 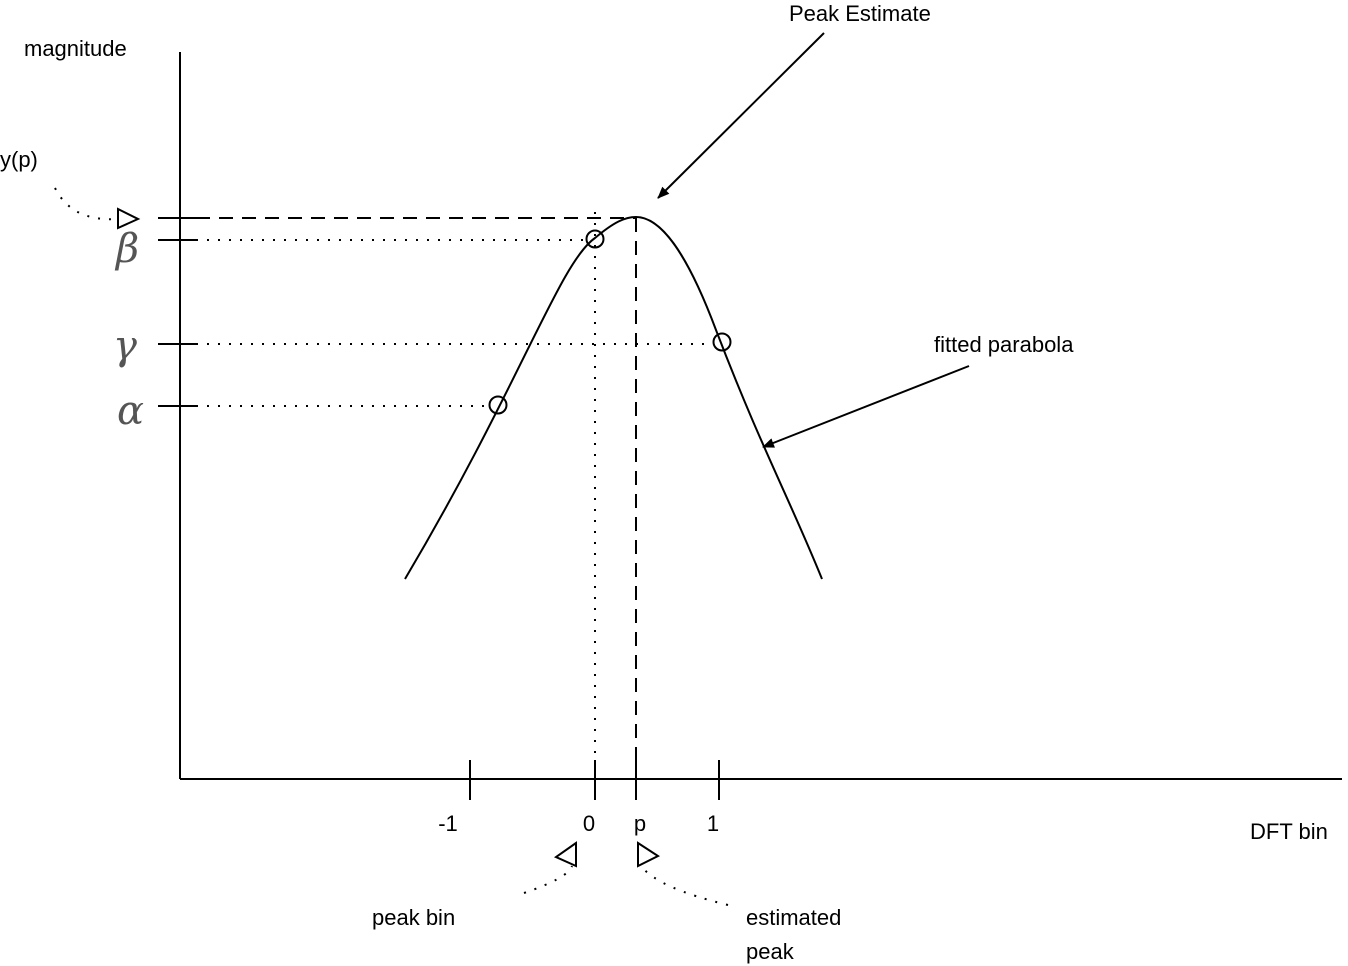 What do you see at coordinates (19, 159) in the screenshot?
I see `yp-label: y(p)` at bounding box center [19, 159].